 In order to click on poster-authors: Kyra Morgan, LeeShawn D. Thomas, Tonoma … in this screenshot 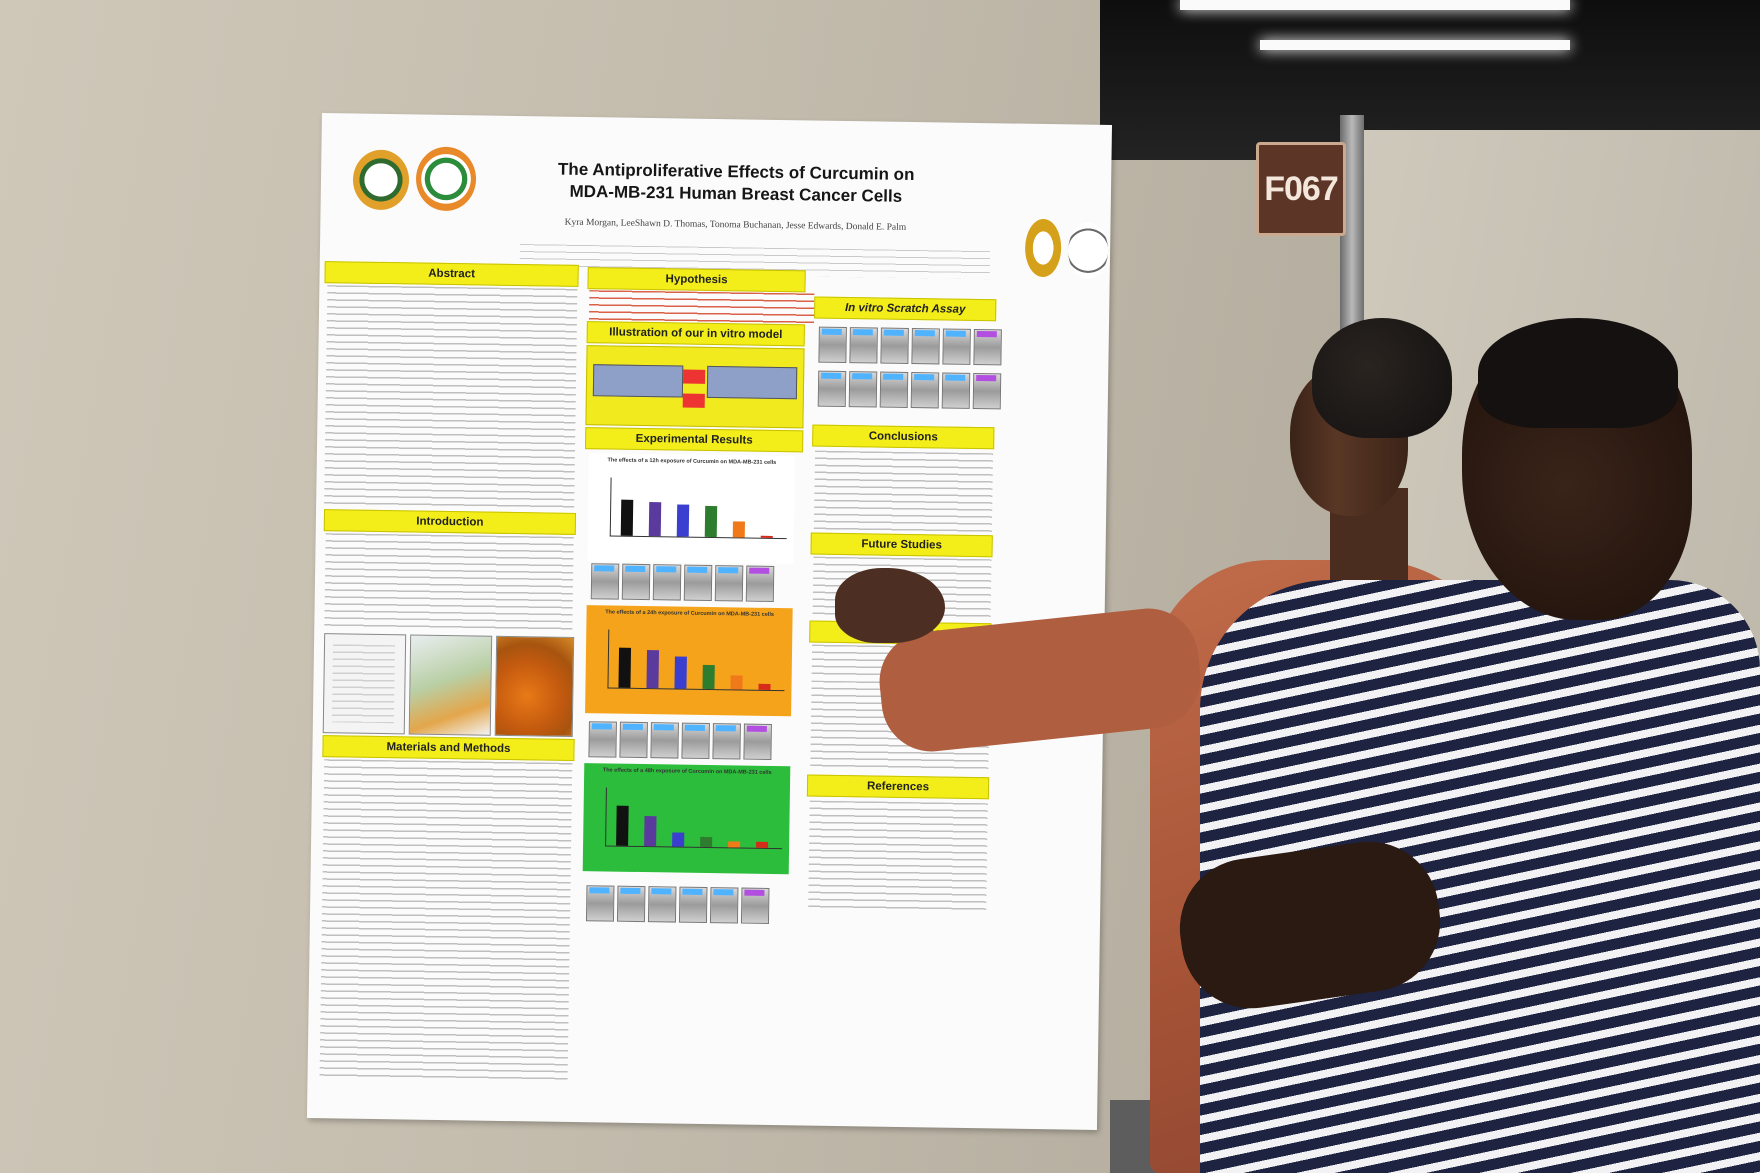, I will do `click(735, 225)`.